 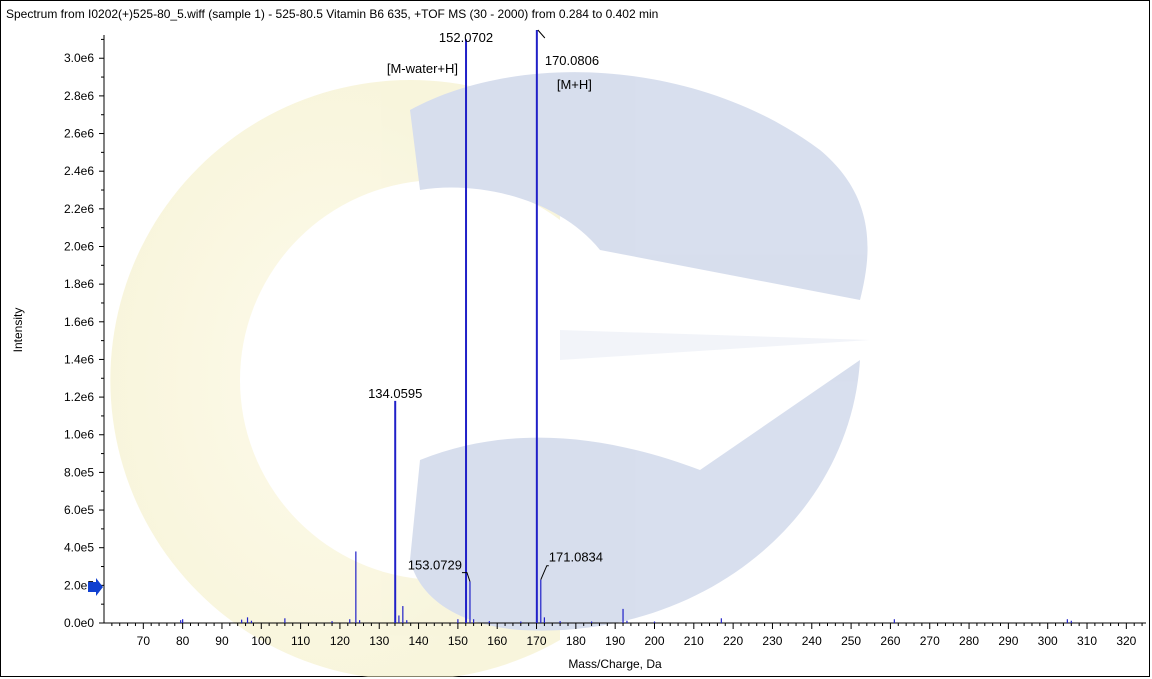 What do you see at coordinates (79, 246) in the screenshot?
I see `y-tick-label: 2.0e6` at bounding box center [79, 246].